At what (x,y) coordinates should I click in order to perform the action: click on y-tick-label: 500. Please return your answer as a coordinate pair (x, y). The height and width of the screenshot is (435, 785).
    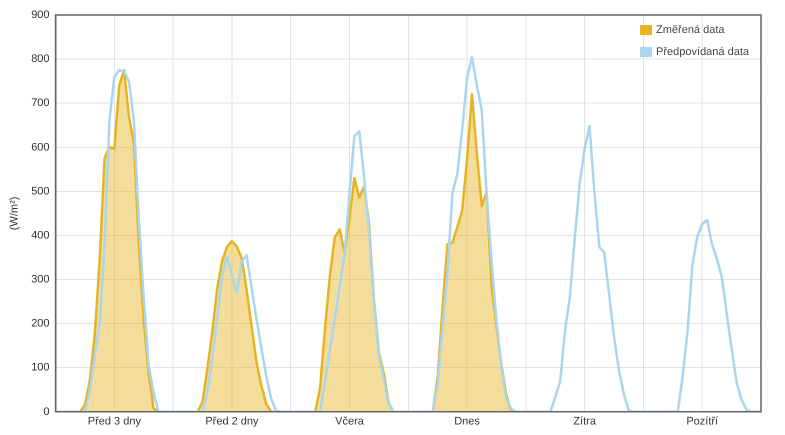
    Looking at the image, I should click on (40, 191).